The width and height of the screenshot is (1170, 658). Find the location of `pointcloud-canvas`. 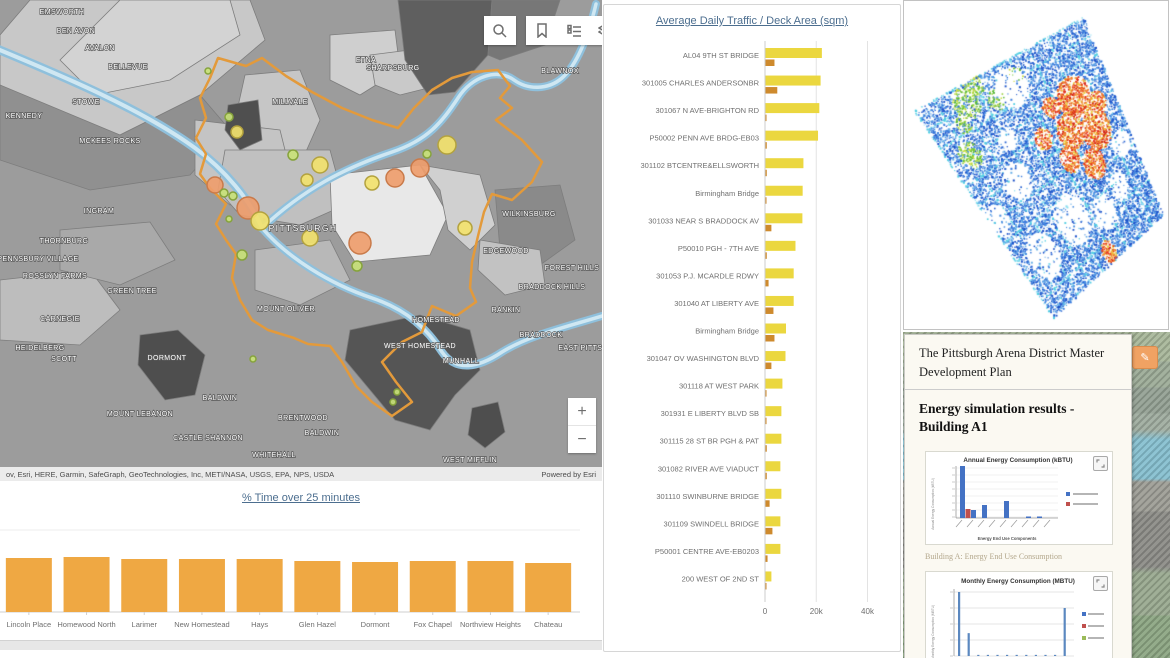

pointcloud-canvas is located at coordinates (1036, 165).